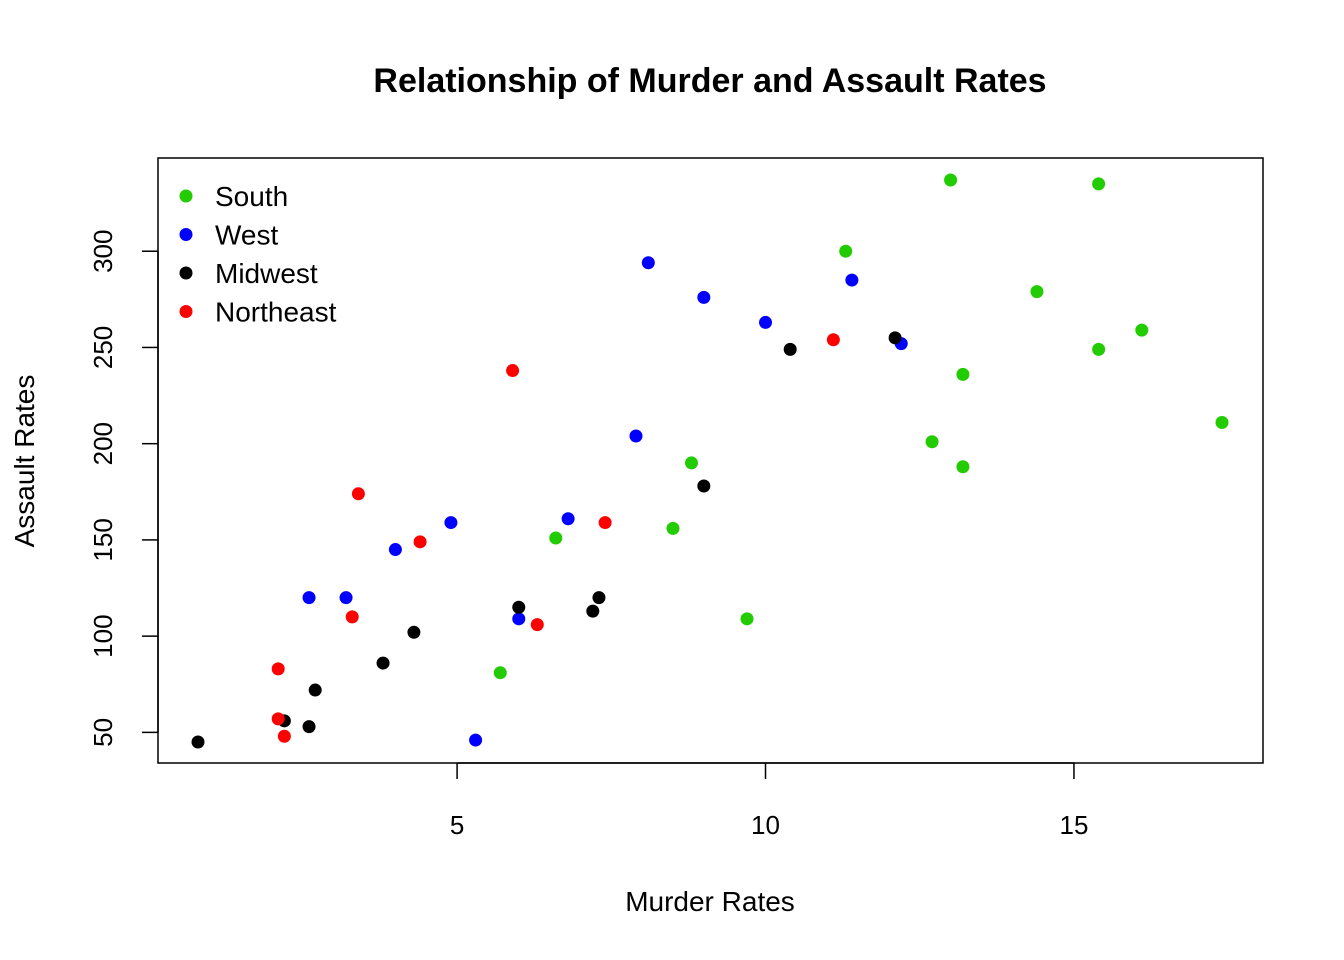 The image size is (1344, 960). I want to click on x-tick-label: 10, so click(765, 825).